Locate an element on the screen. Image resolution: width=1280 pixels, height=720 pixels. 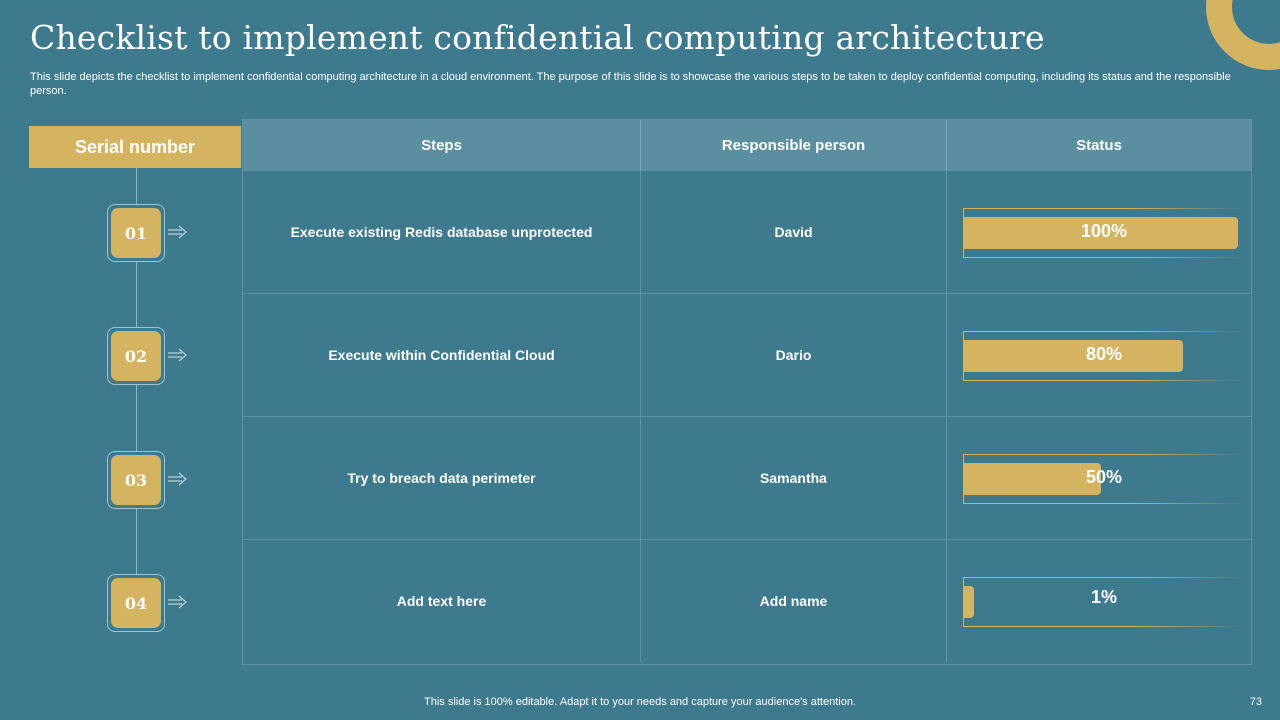
progress-track: 50% is located at coordinates (1103, 479).